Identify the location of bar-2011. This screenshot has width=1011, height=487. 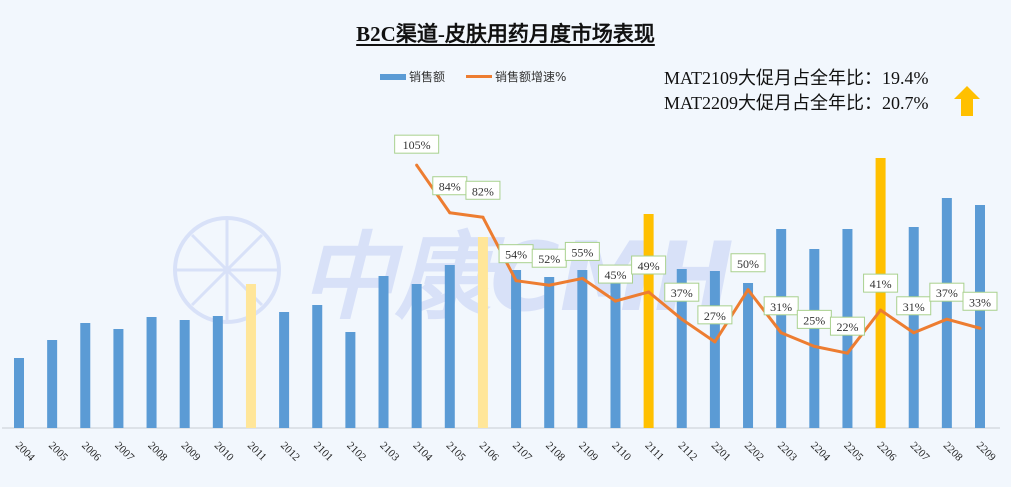
(250, 356).